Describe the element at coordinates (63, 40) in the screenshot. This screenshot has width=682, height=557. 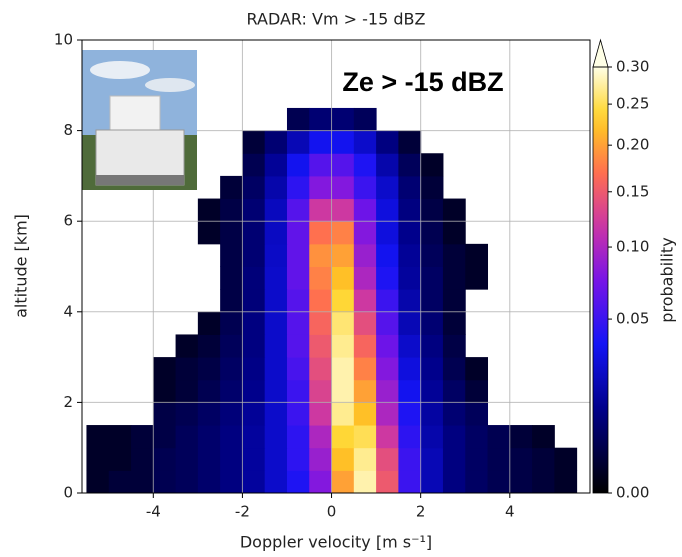
I see `y-tick-label: 10` at that location.